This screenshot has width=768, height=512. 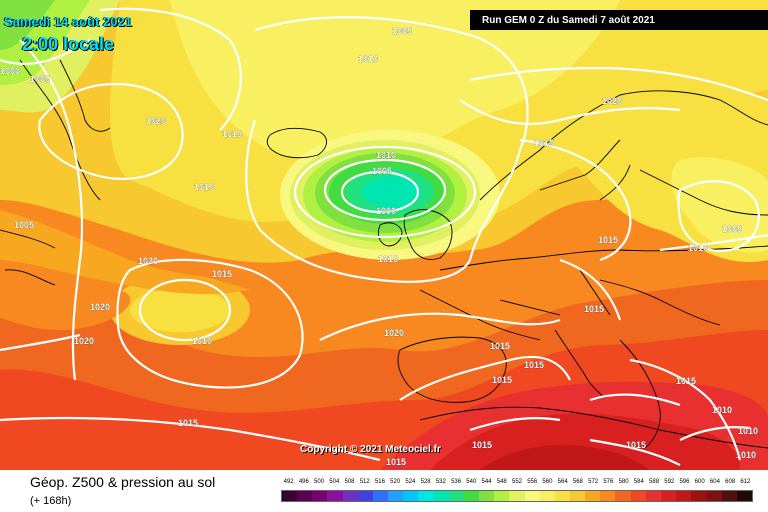 I want to click on scale-value: 596, so click(x=684, y=482).